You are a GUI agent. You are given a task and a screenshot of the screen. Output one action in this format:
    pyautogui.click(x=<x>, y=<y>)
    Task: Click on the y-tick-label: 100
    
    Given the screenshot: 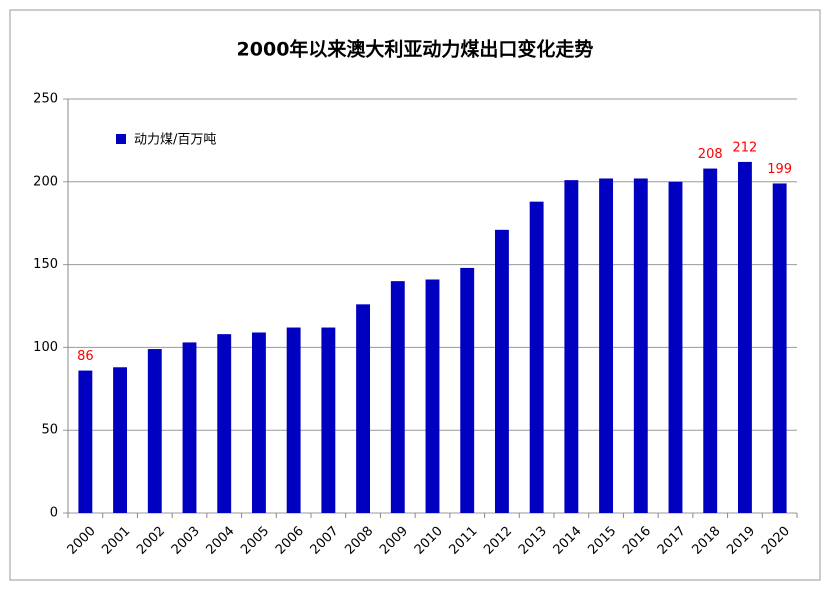 What is the action you would take?
    pyautogui.click(x=45, y=347)
    